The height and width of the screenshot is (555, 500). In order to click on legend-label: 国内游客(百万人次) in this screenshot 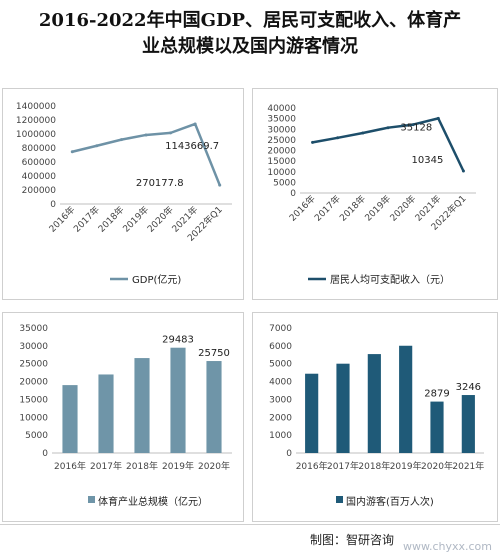, I will do `click(390, 501)`.